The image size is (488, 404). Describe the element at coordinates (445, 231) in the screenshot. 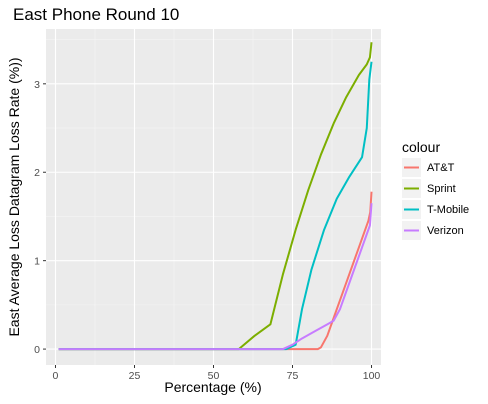

I see `legend-label-verizon: Verizon` at that location.